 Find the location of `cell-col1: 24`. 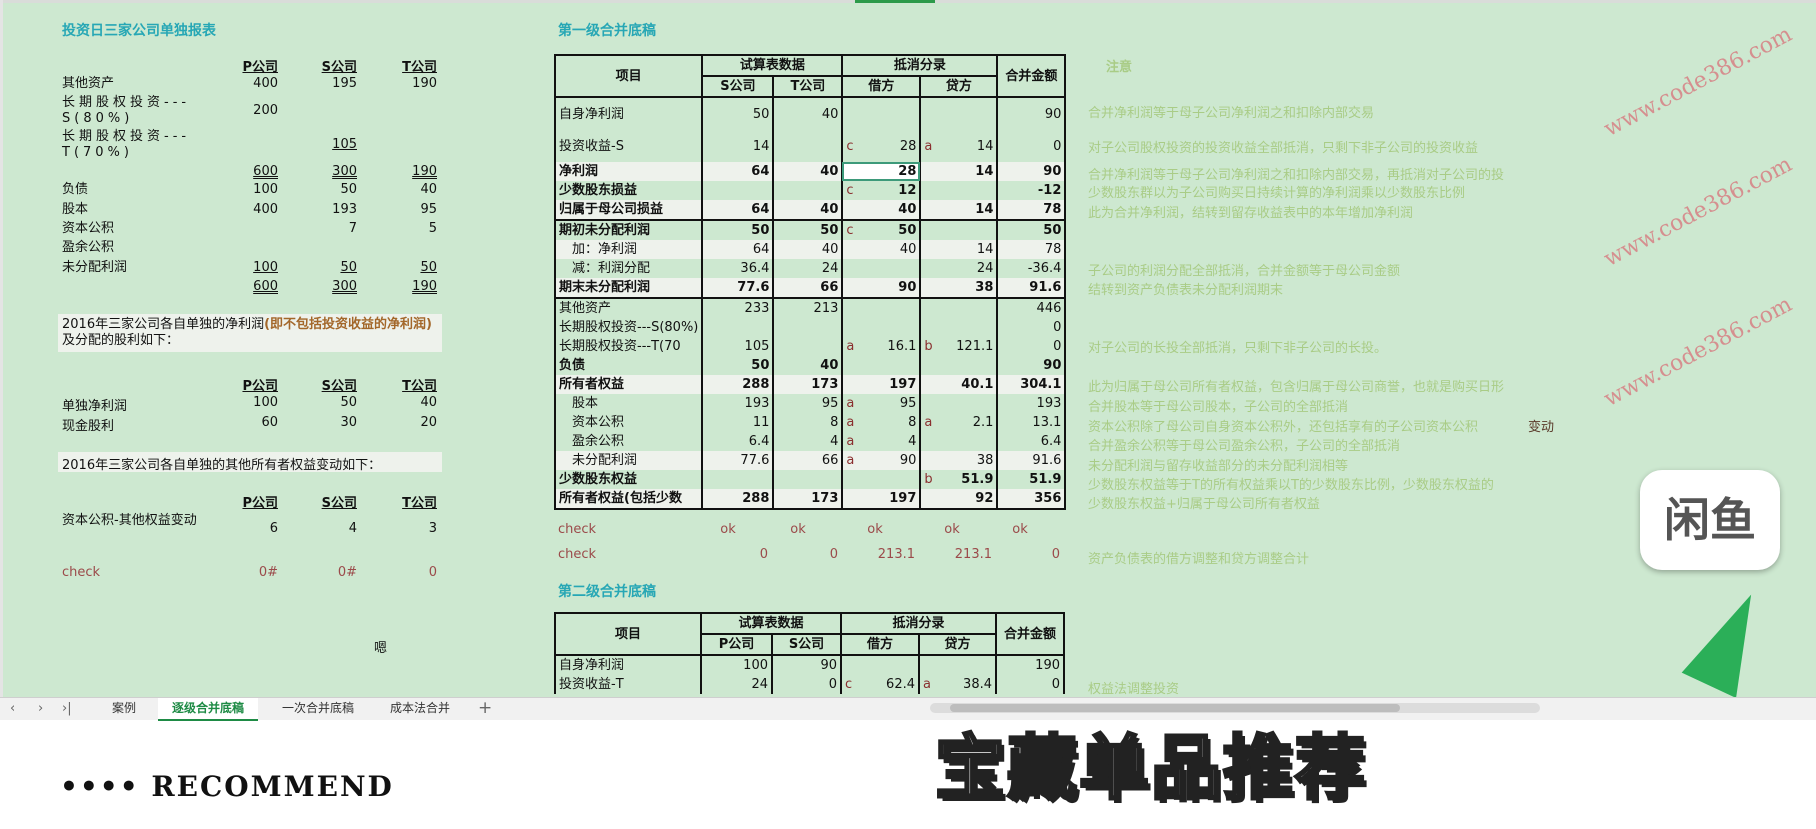

cell-col1: 24 is located at coordinates (736, 684).